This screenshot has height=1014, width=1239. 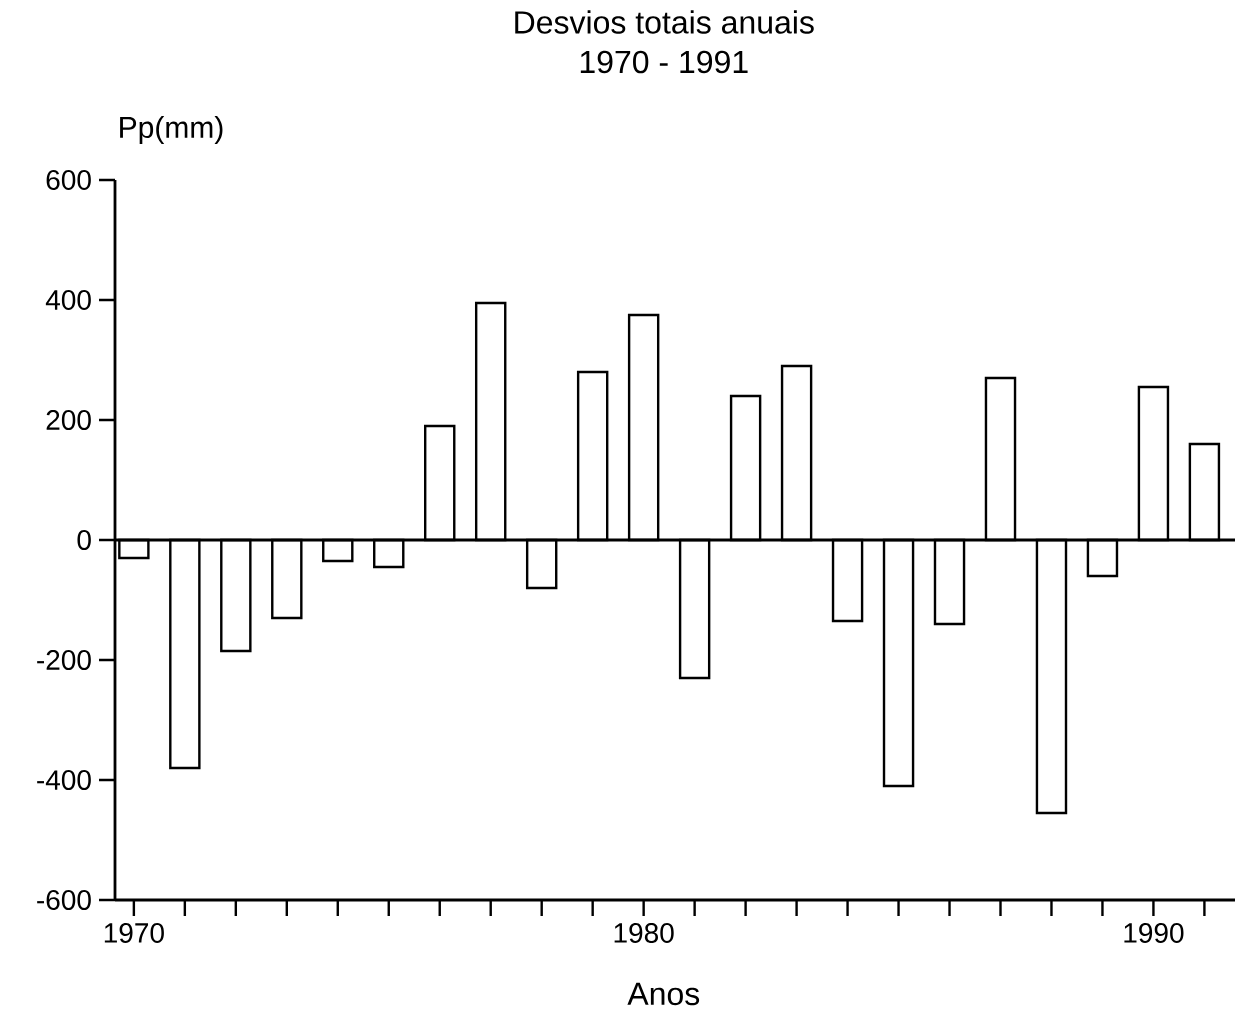 What do you see at coordinates (68, 420) in the screenshot?
I see `y-tick-label: 200` at bounding box center [68, 420].